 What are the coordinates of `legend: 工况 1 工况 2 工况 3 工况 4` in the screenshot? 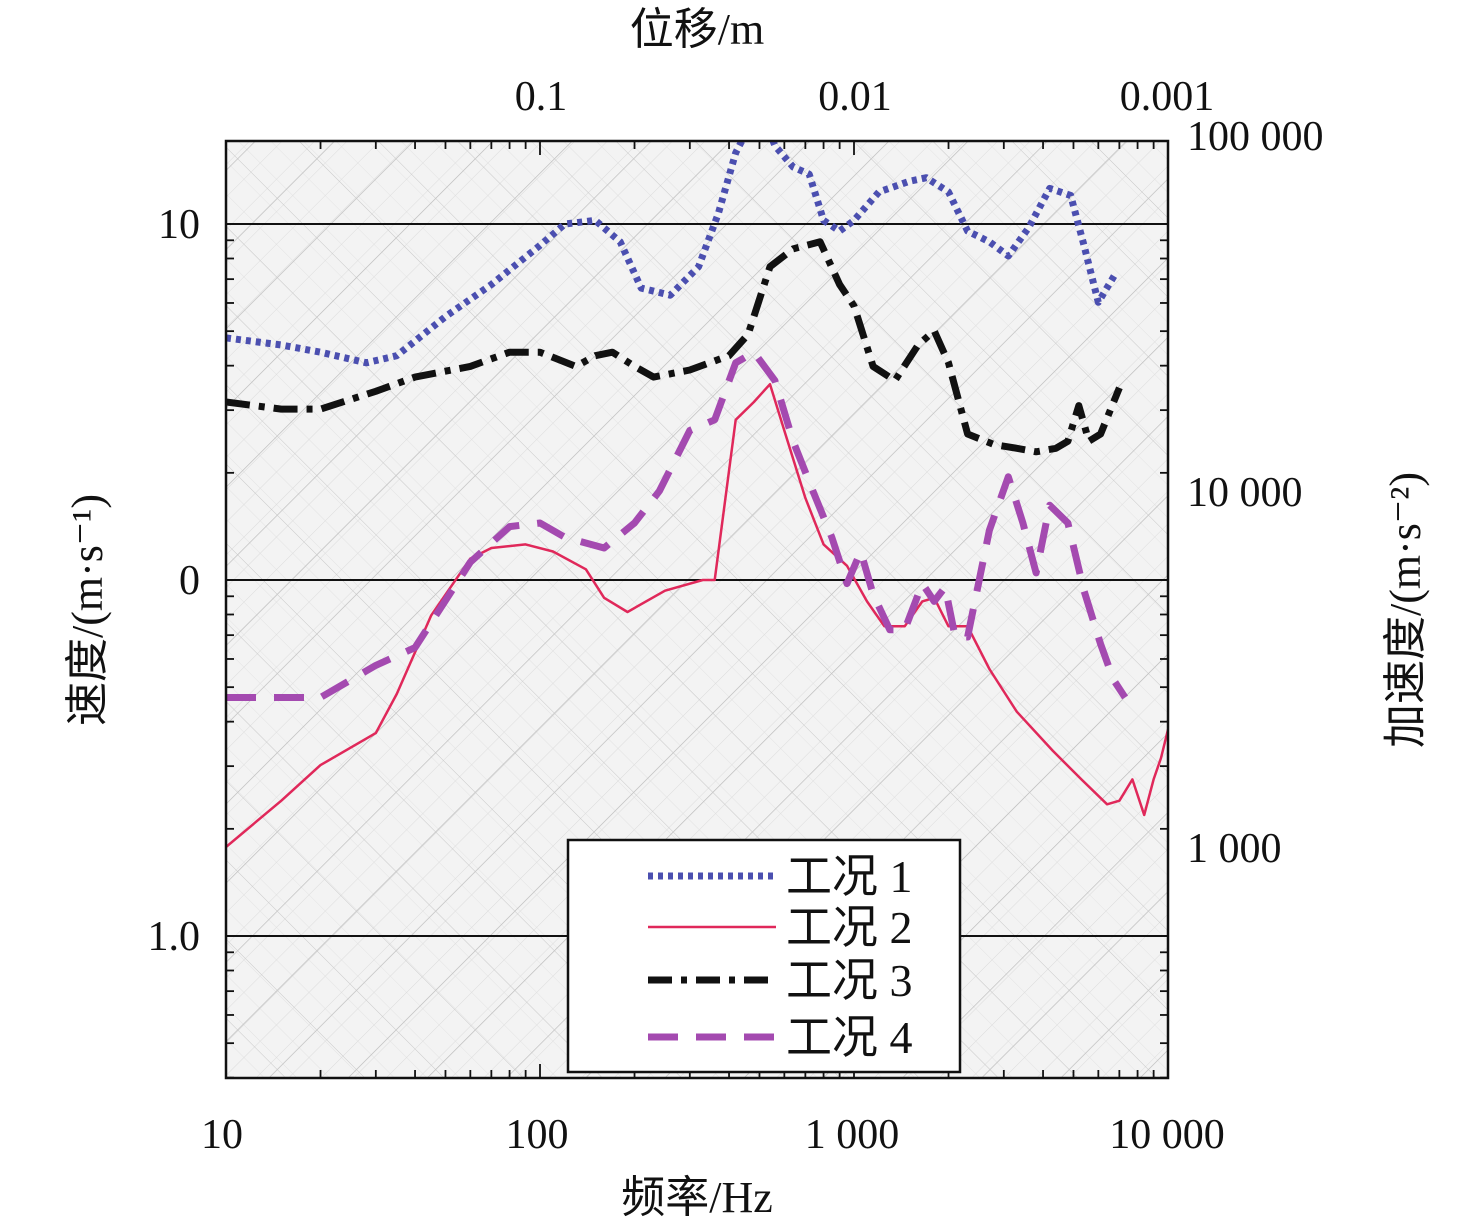 It's located at (764, 956).